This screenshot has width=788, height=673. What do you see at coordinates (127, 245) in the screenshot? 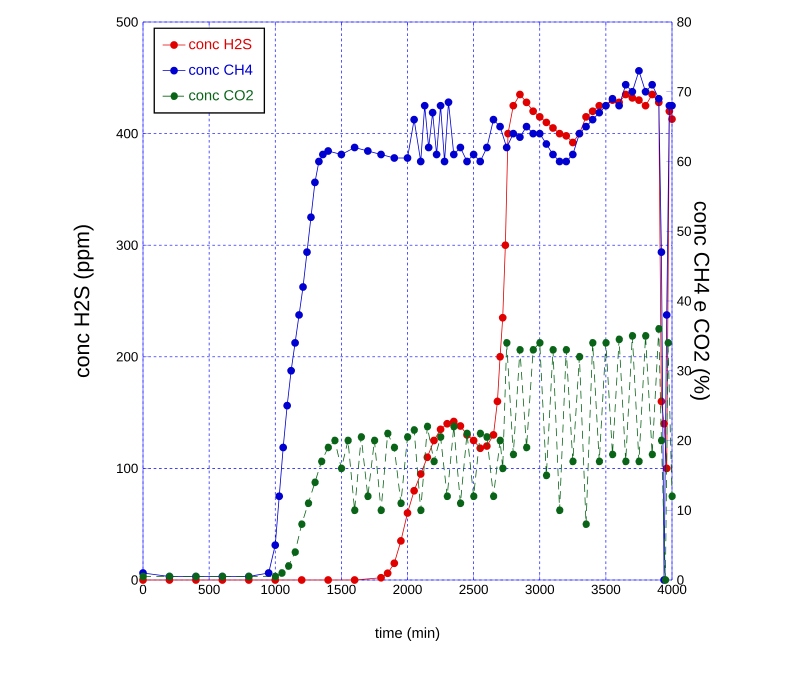
I see `y-tick-label: 300` at bounding box center [127, 245].